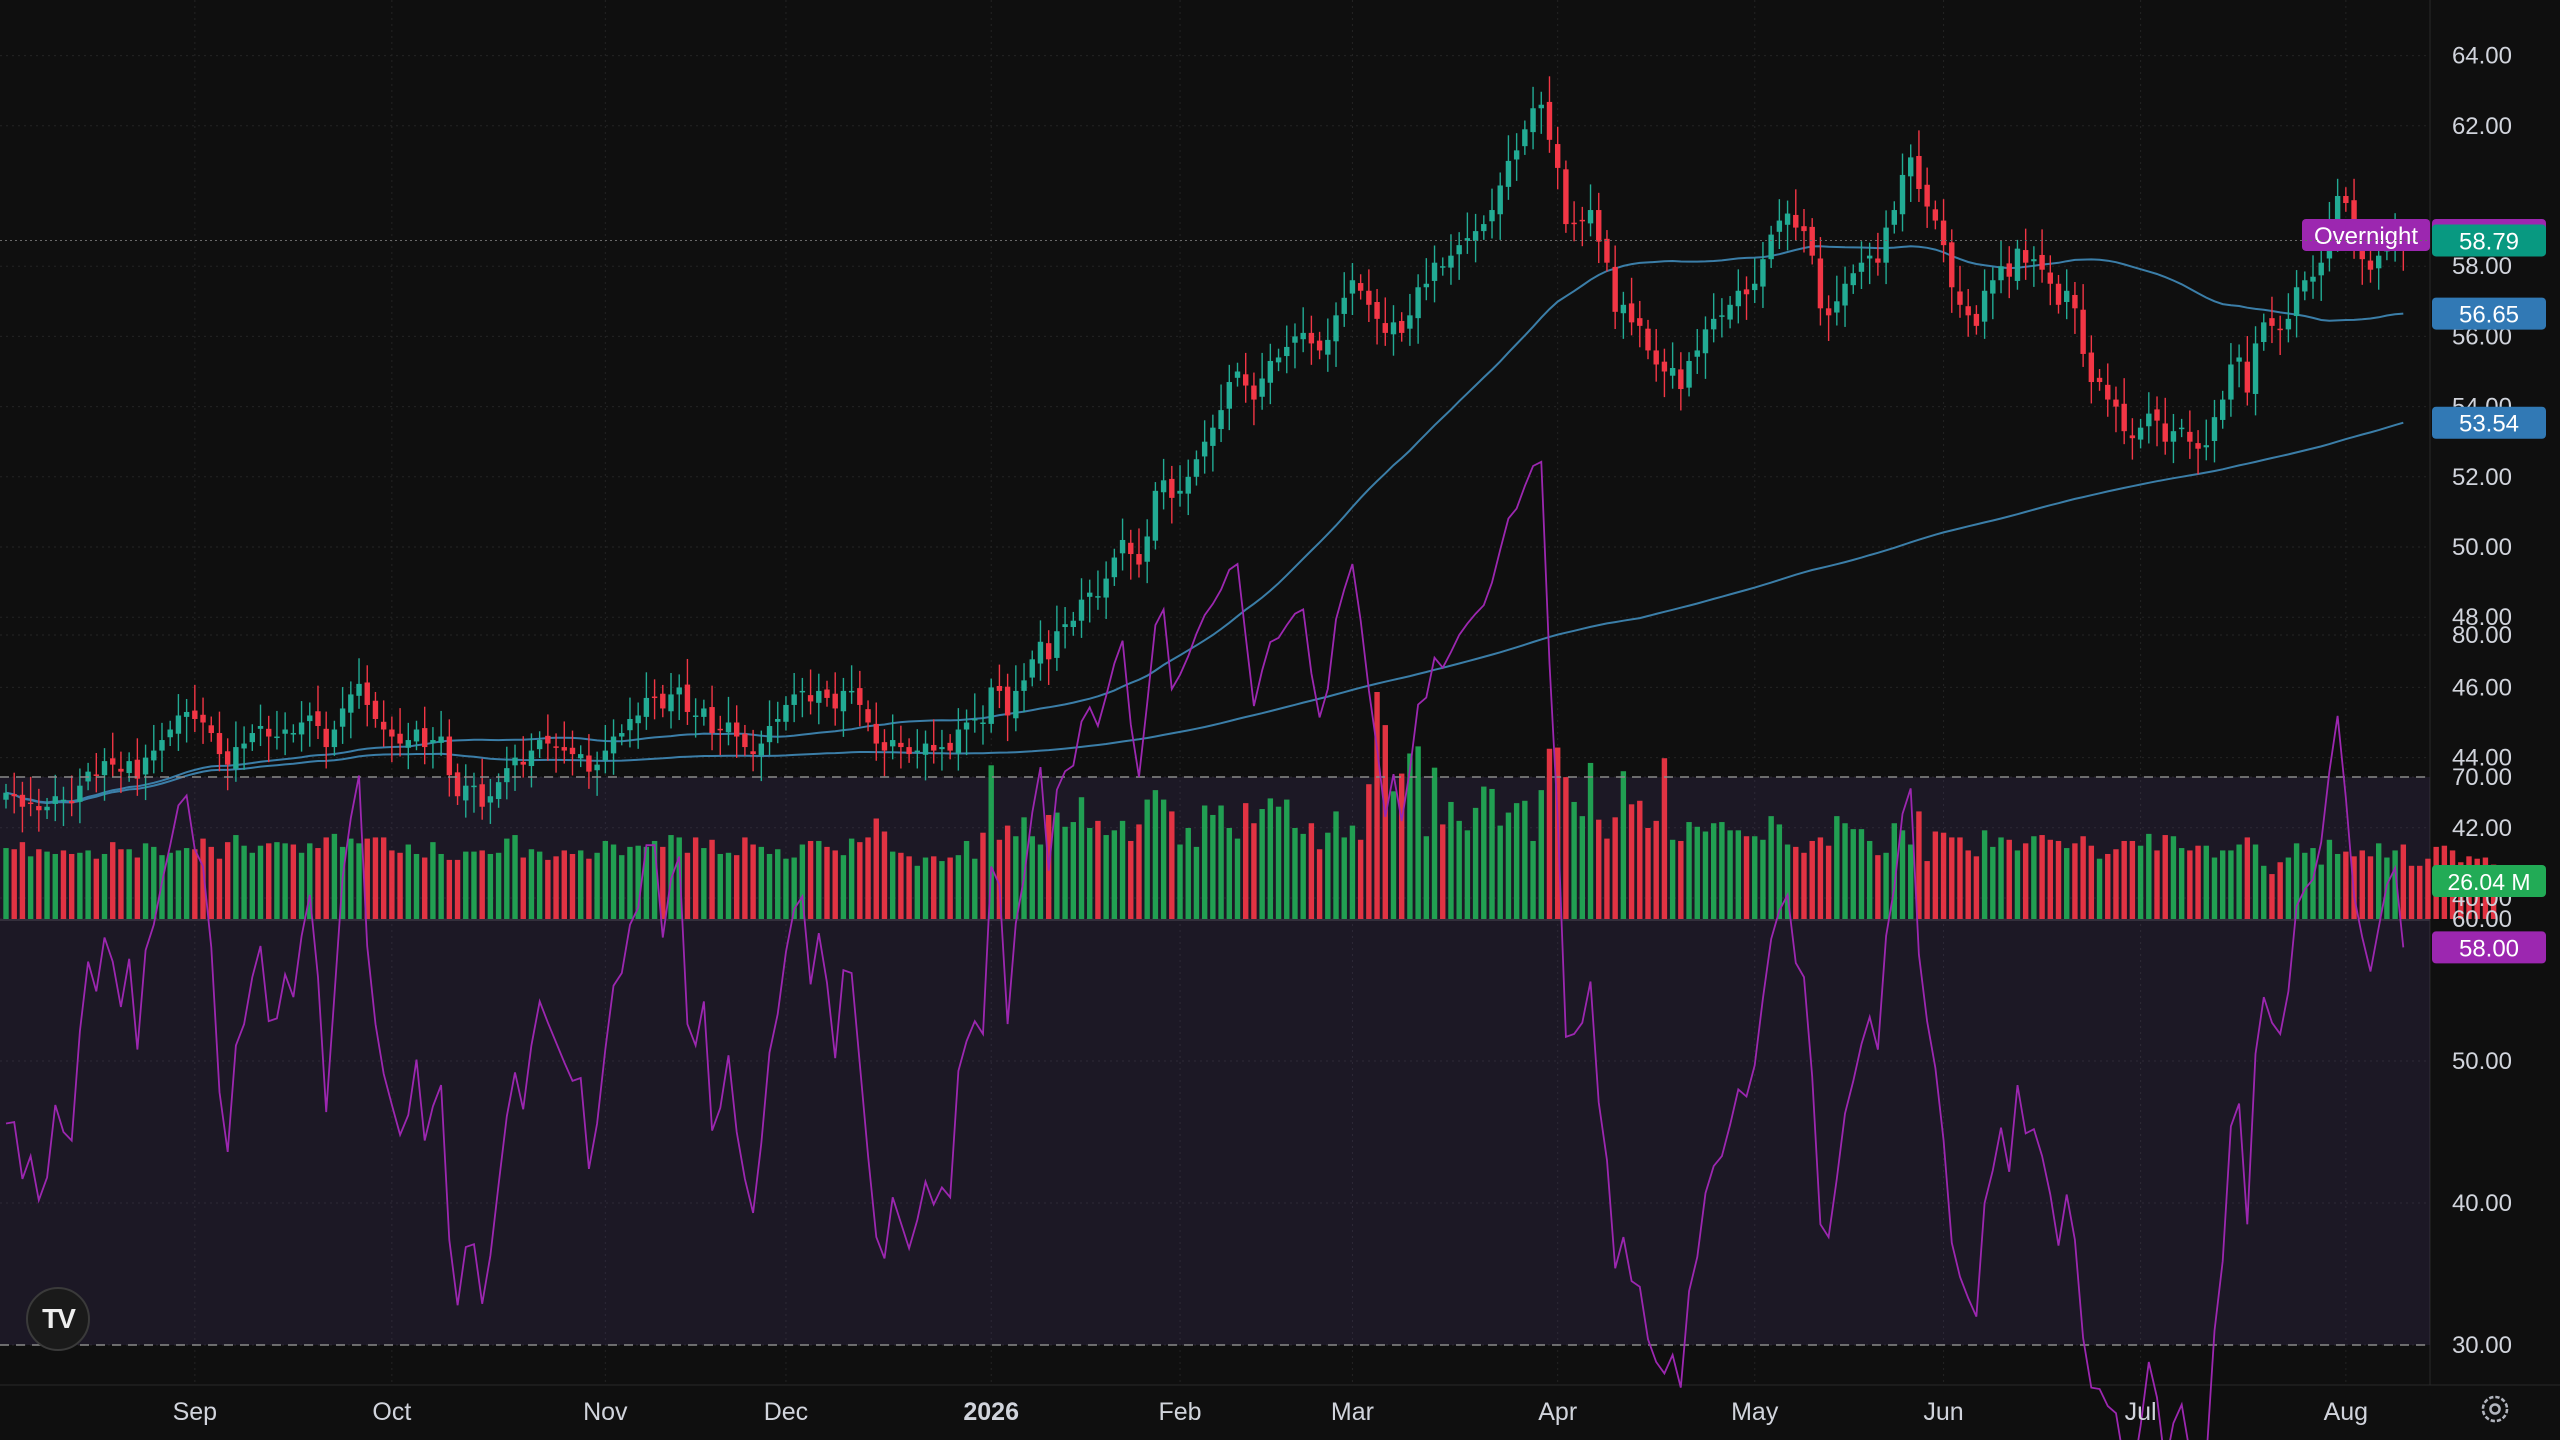 This screenshot has height=1440, width=2560. What do you see at coordinates (1271, 1412) in the screenshot?
I see `time-axis: Sep Oct Nov Dec 2026 Feb Mar Apr May Jun Jul Aug` at bounding box center [1271, 1412].